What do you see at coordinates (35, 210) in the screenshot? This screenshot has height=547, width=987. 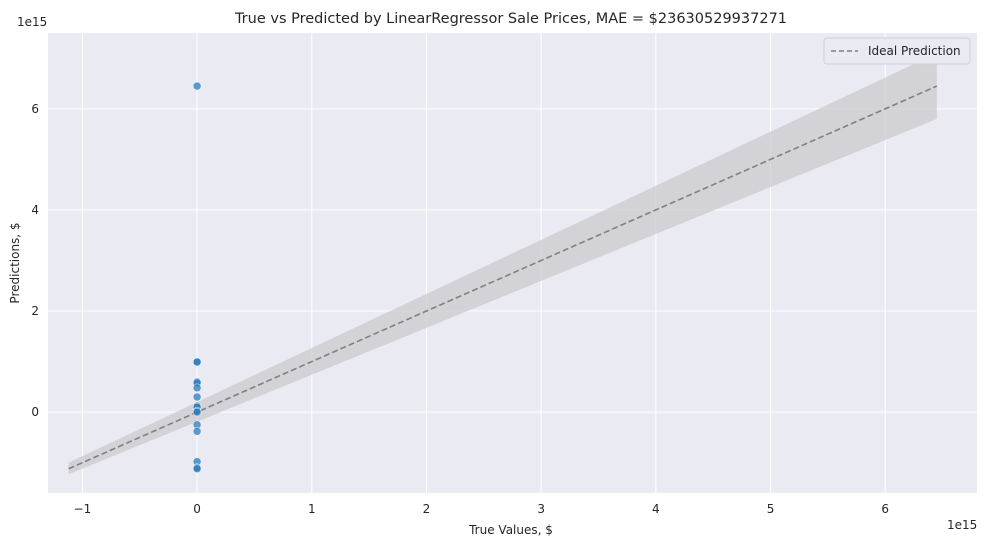 I see `y-tick-label: 4` at bounding box center [35, 210].